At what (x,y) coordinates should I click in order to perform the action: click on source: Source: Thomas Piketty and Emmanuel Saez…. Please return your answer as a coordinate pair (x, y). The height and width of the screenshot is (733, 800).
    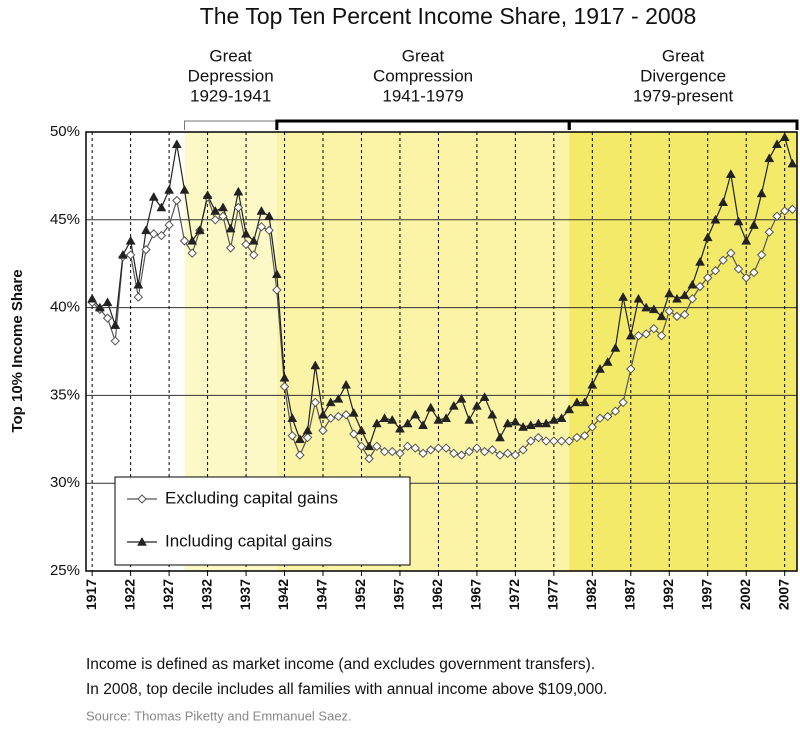
    Looking at the image, I should click on (219, 715).